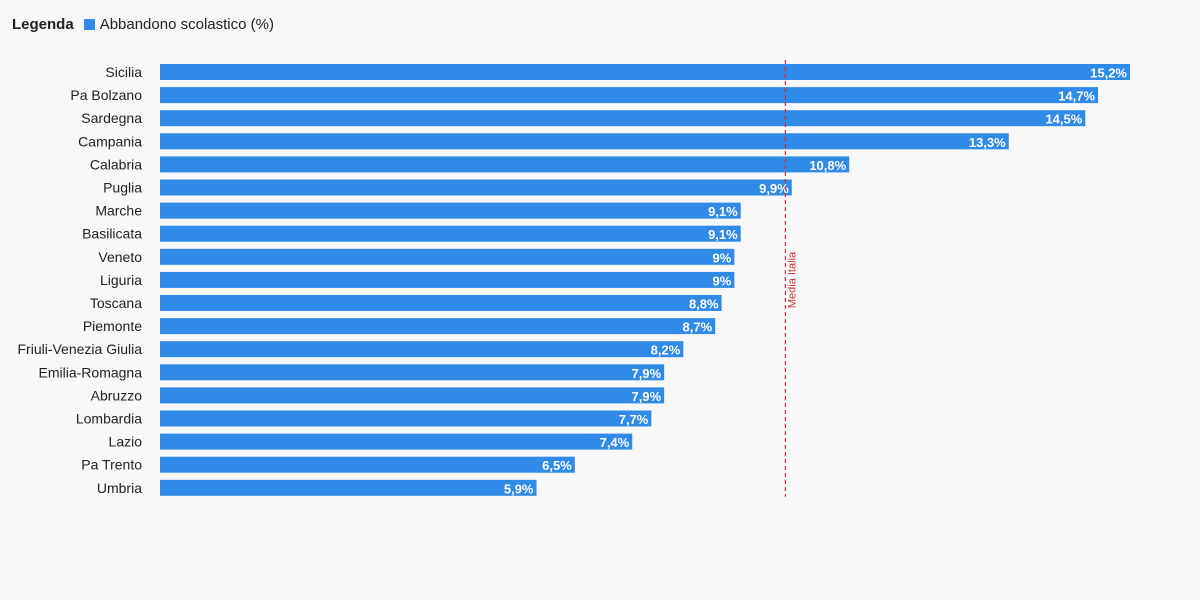  Describe the element at coordinates (505, 164) in the screenshot. I see `bar-calabria` at that location.